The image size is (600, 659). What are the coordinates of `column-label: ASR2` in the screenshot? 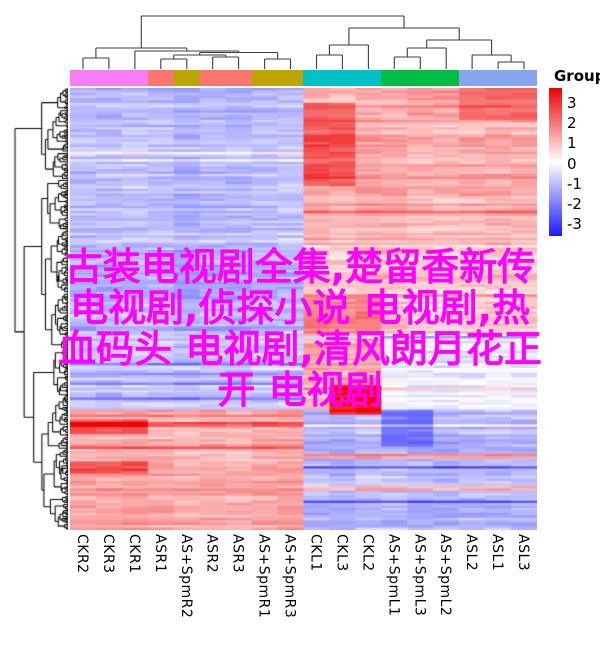 It's located at (211, 554).